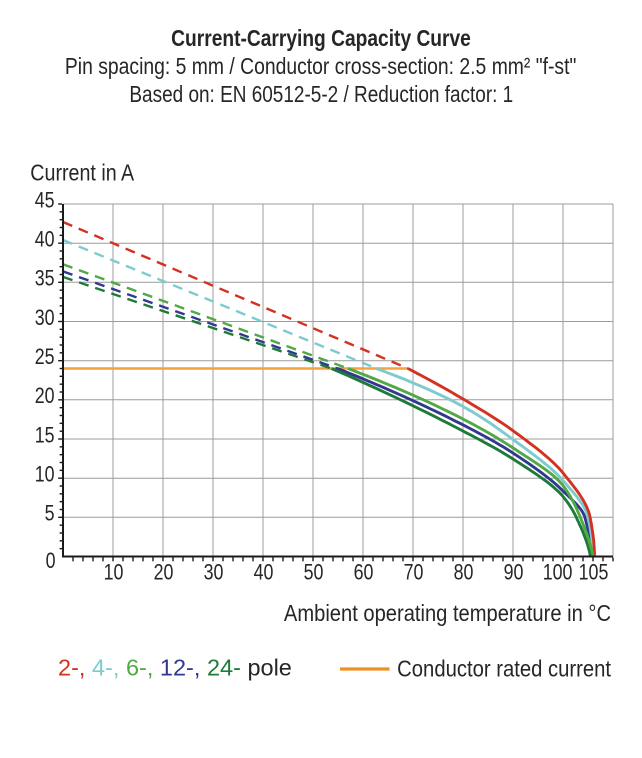  What do you see at coordinates (45, 436) in the screenshot?
I see `svg-text: 15` at bounding box center [45, 436].